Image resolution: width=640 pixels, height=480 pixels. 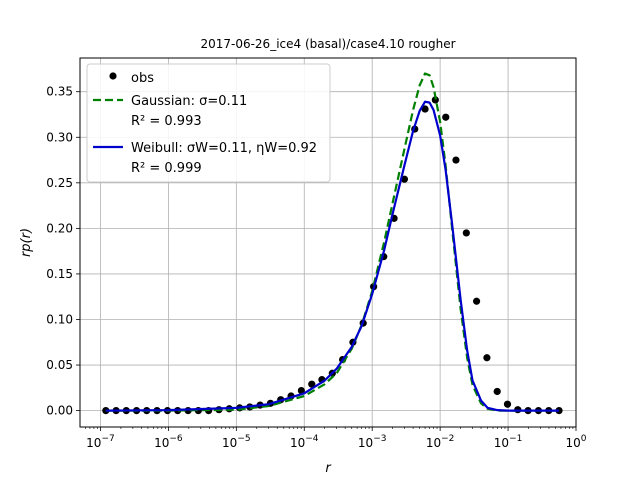 I want to click on y-axis-label: rp(r), so click(x=26, y=242).